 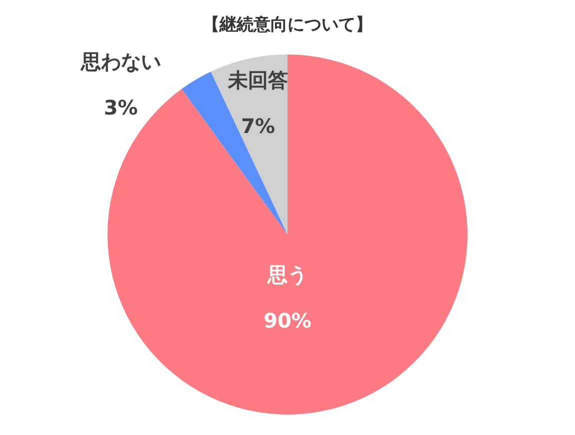 I want to click on pie-slice, so click(x=235, y=153).